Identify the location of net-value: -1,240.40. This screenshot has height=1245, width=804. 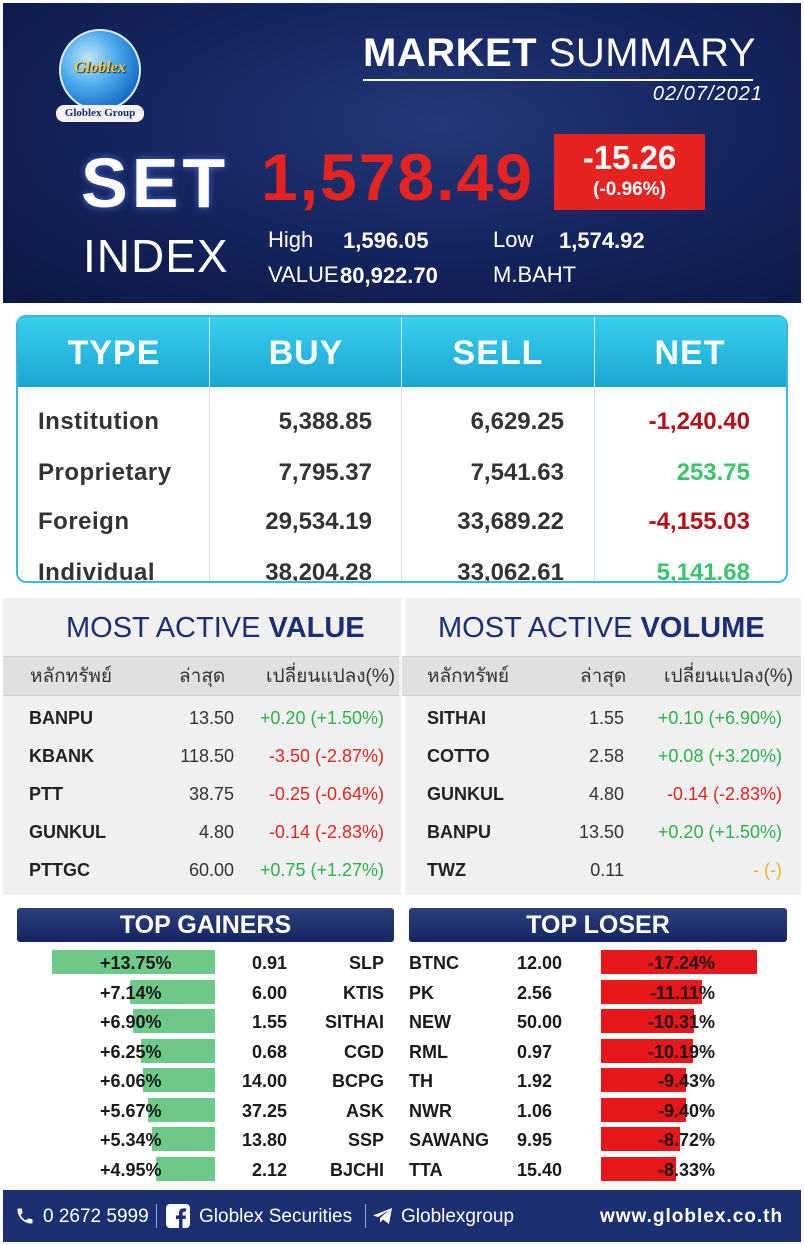
(699, 421).